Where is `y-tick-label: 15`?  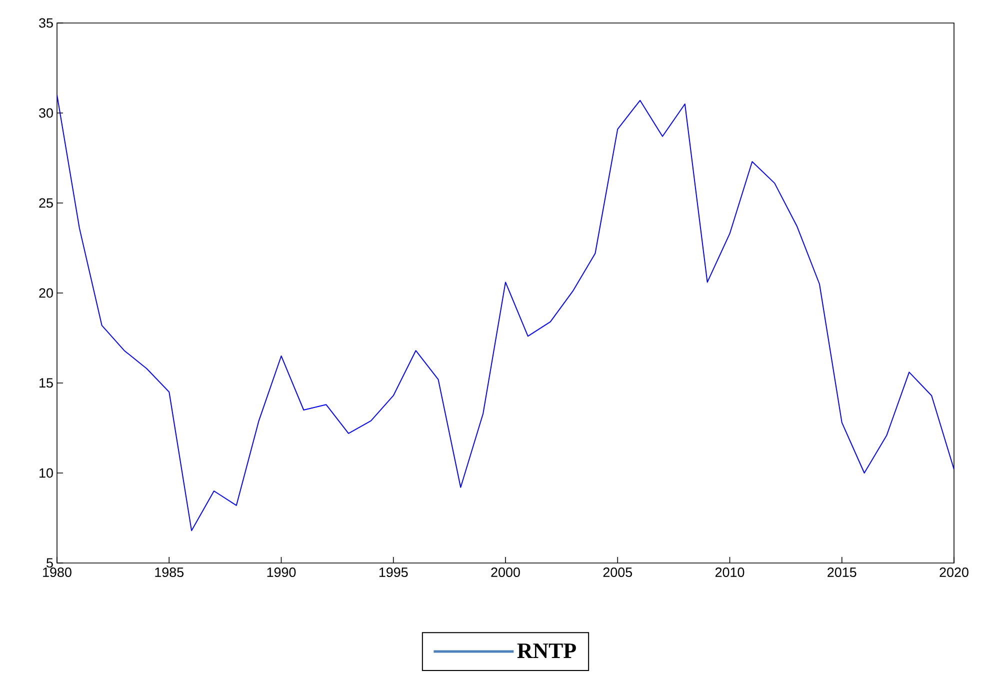
y-tick-label: 15 is located at coordinates (46, 383).